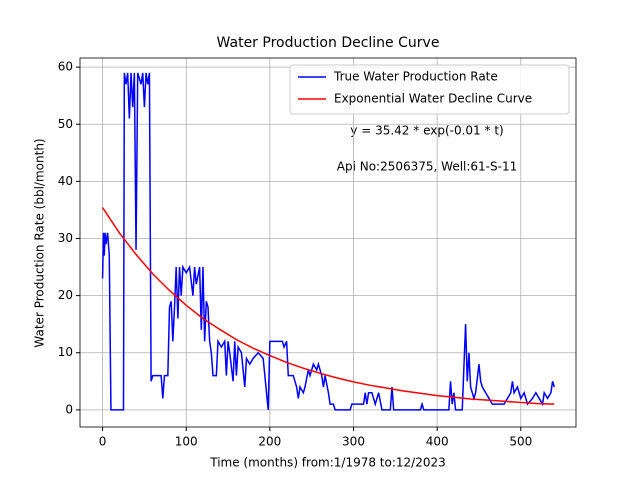 Image resolution: width=640 pixels, height=480 pixels. What do you see at coordinates (327, 463) in the screenshot?
I see `x-axis-label: Time (months) from:1/1978 to:12/2023` at bounding box center [327, 463].